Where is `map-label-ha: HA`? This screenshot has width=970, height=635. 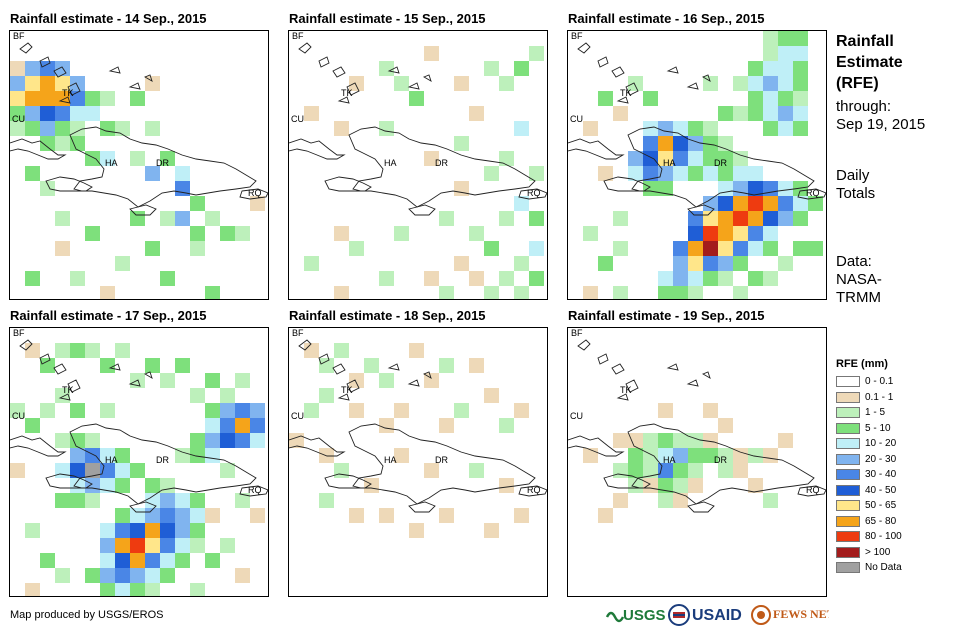 map-label-ha: HA is located at coordinates (669, 163).